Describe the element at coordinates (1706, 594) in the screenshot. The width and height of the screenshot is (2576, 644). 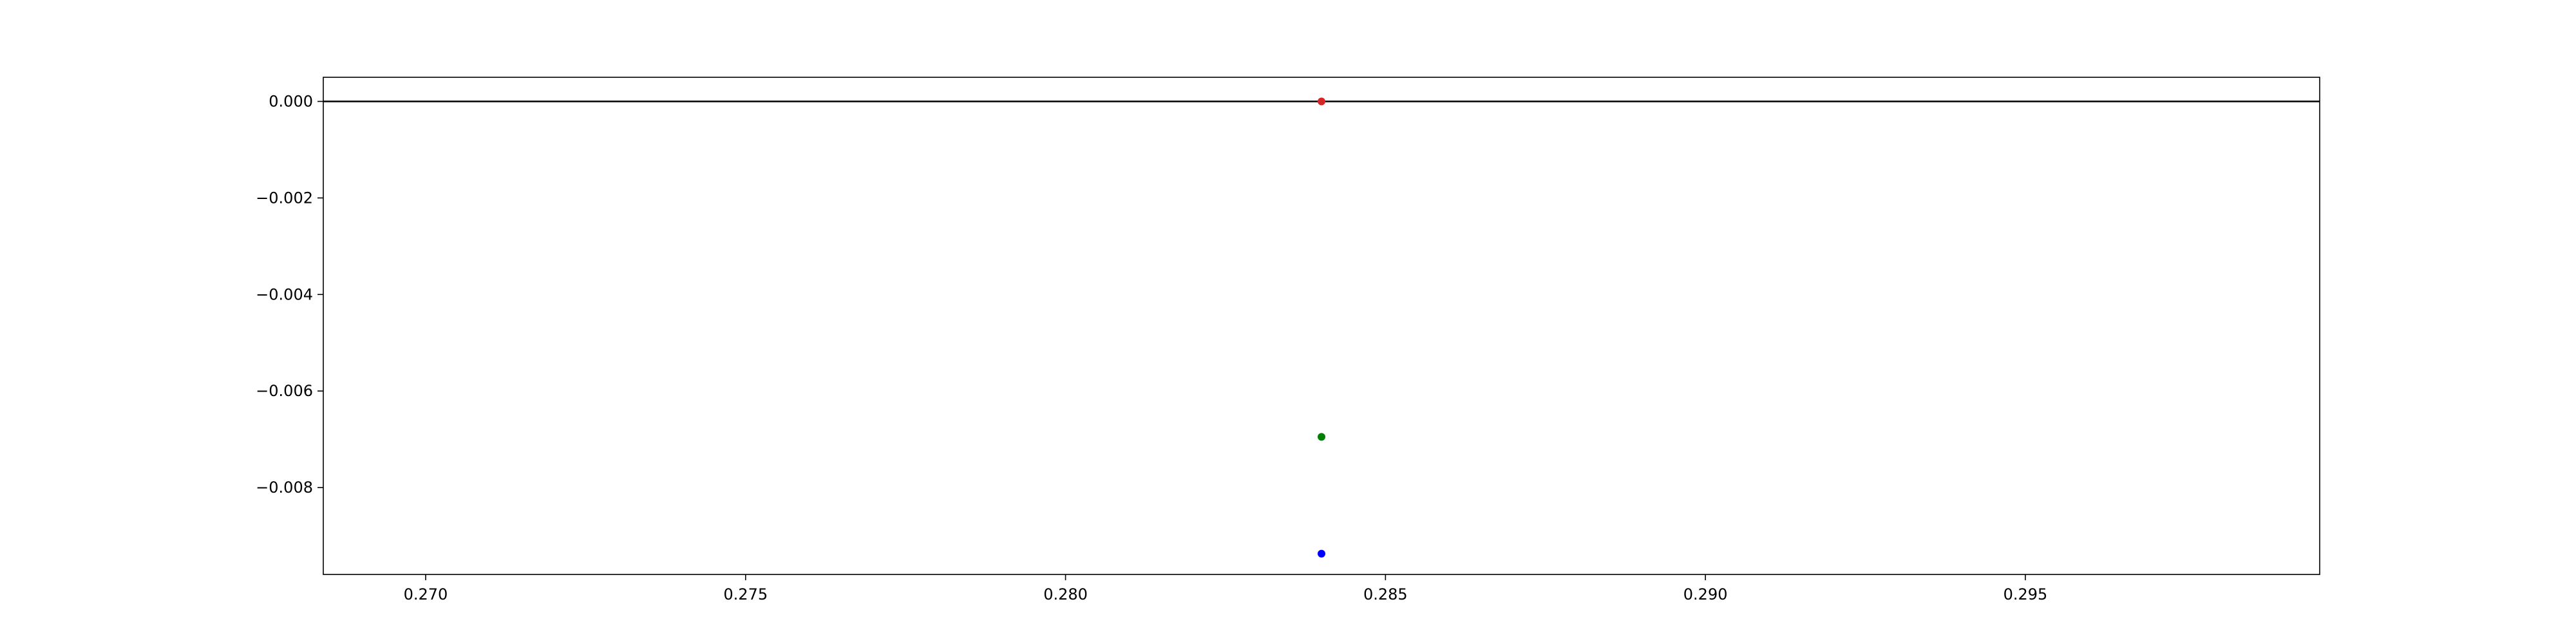
I see `x-tick-label: 0.290` at that location.